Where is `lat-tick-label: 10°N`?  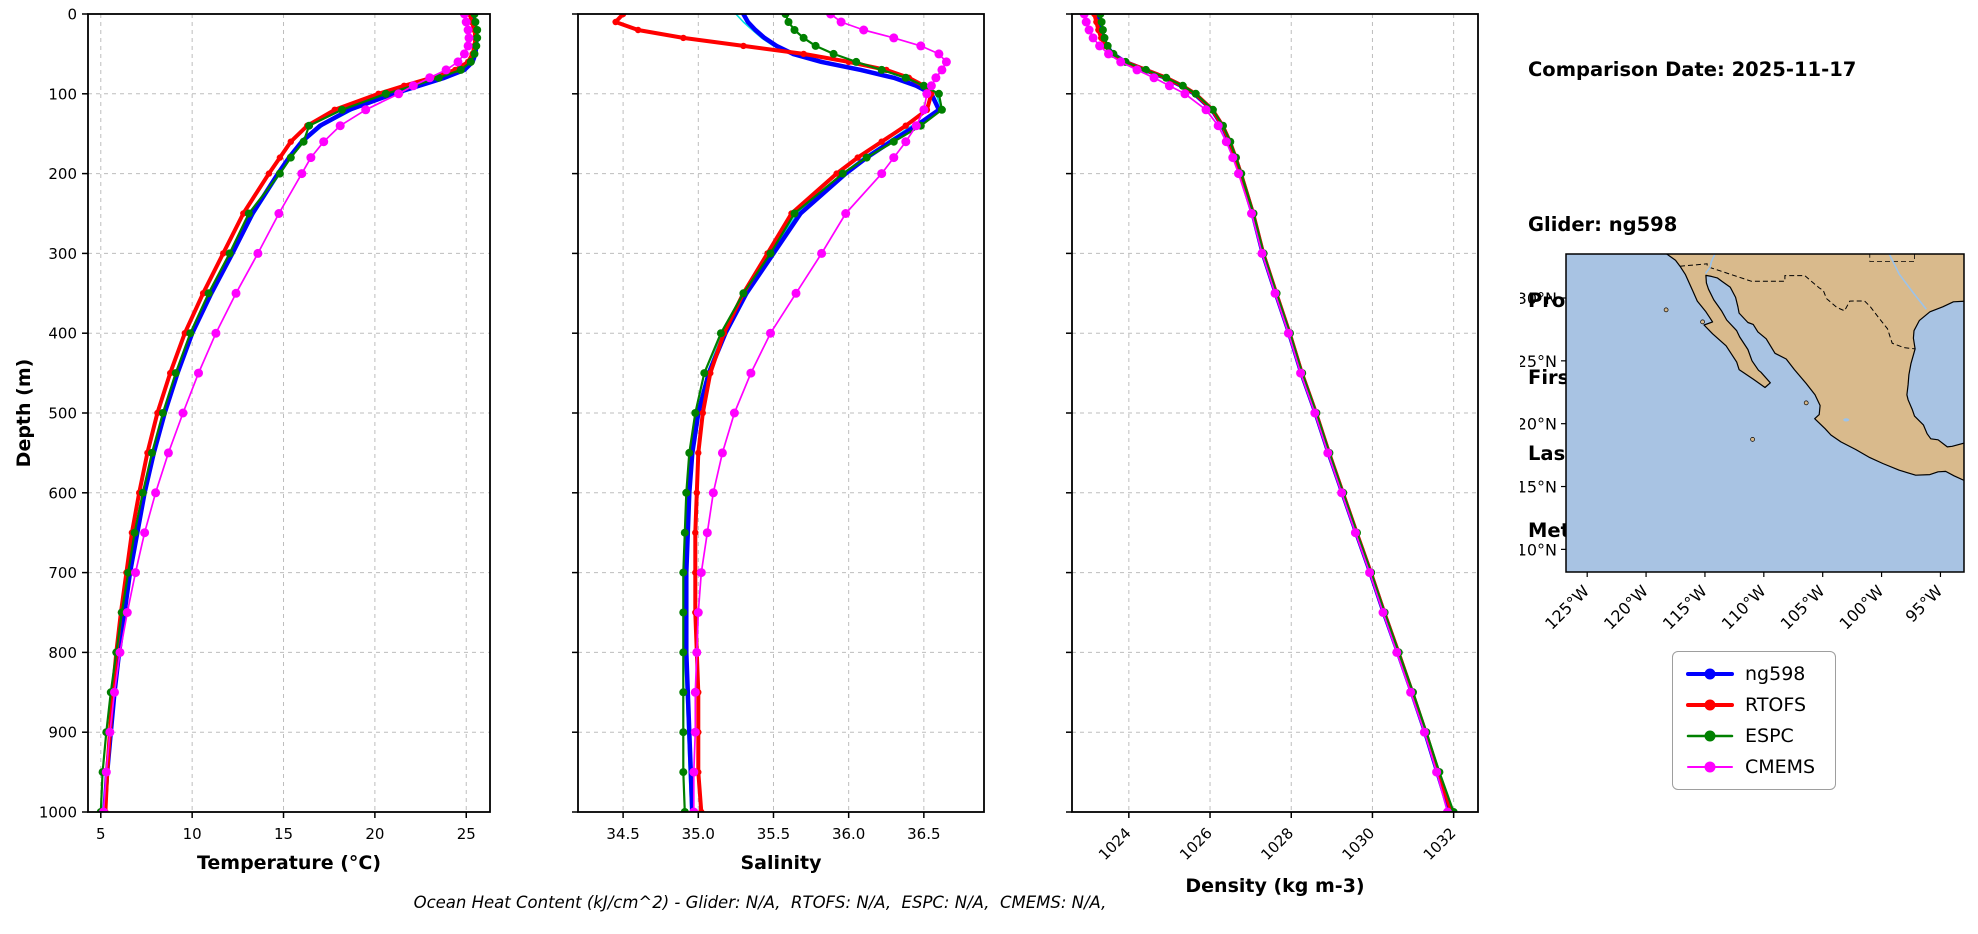 lat-tick-label: 10°N is located at coordinates (1538, 549).